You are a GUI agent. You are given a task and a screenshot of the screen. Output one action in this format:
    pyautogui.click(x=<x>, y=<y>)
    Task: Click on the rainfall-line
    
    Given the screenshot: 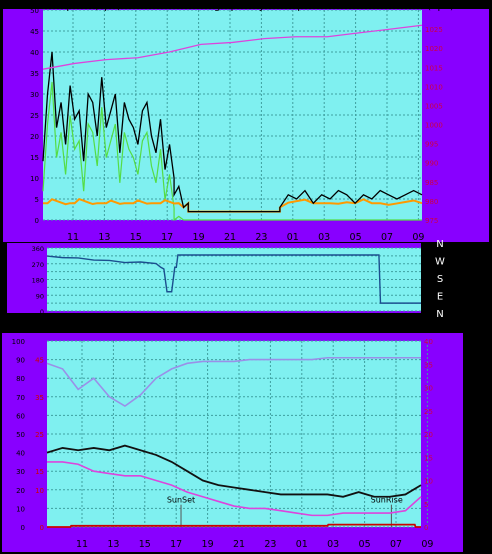 What is the action you would take?
    pyautogui.click(x=234, y=525)
    